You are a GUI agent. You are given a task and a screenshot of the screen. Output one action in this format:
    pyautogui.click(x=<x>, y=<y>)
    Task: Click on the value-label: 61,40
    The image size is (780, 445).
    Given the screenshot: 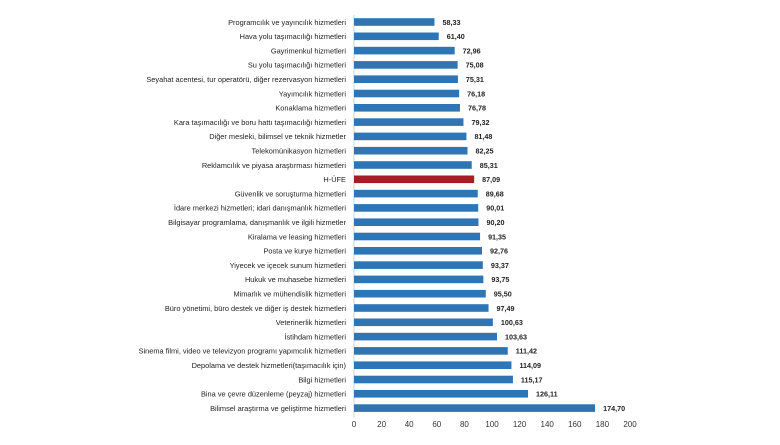 What is the action you would take?
    pyautogui.click(x=456, y=36)
    